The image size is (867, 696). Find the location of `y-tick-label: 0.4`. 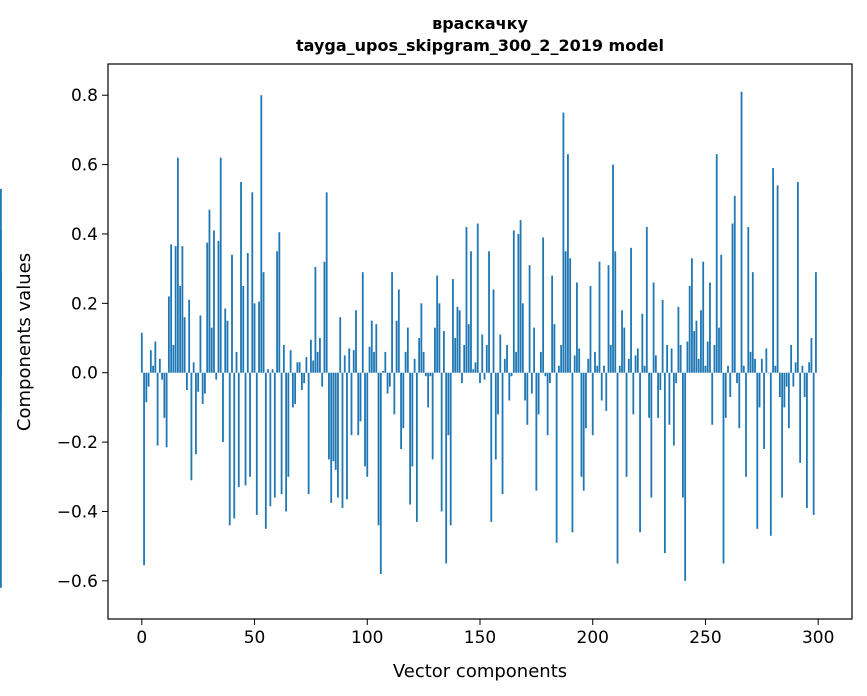

y-tick-label: 0.4 is located at coordinates (84, 235).